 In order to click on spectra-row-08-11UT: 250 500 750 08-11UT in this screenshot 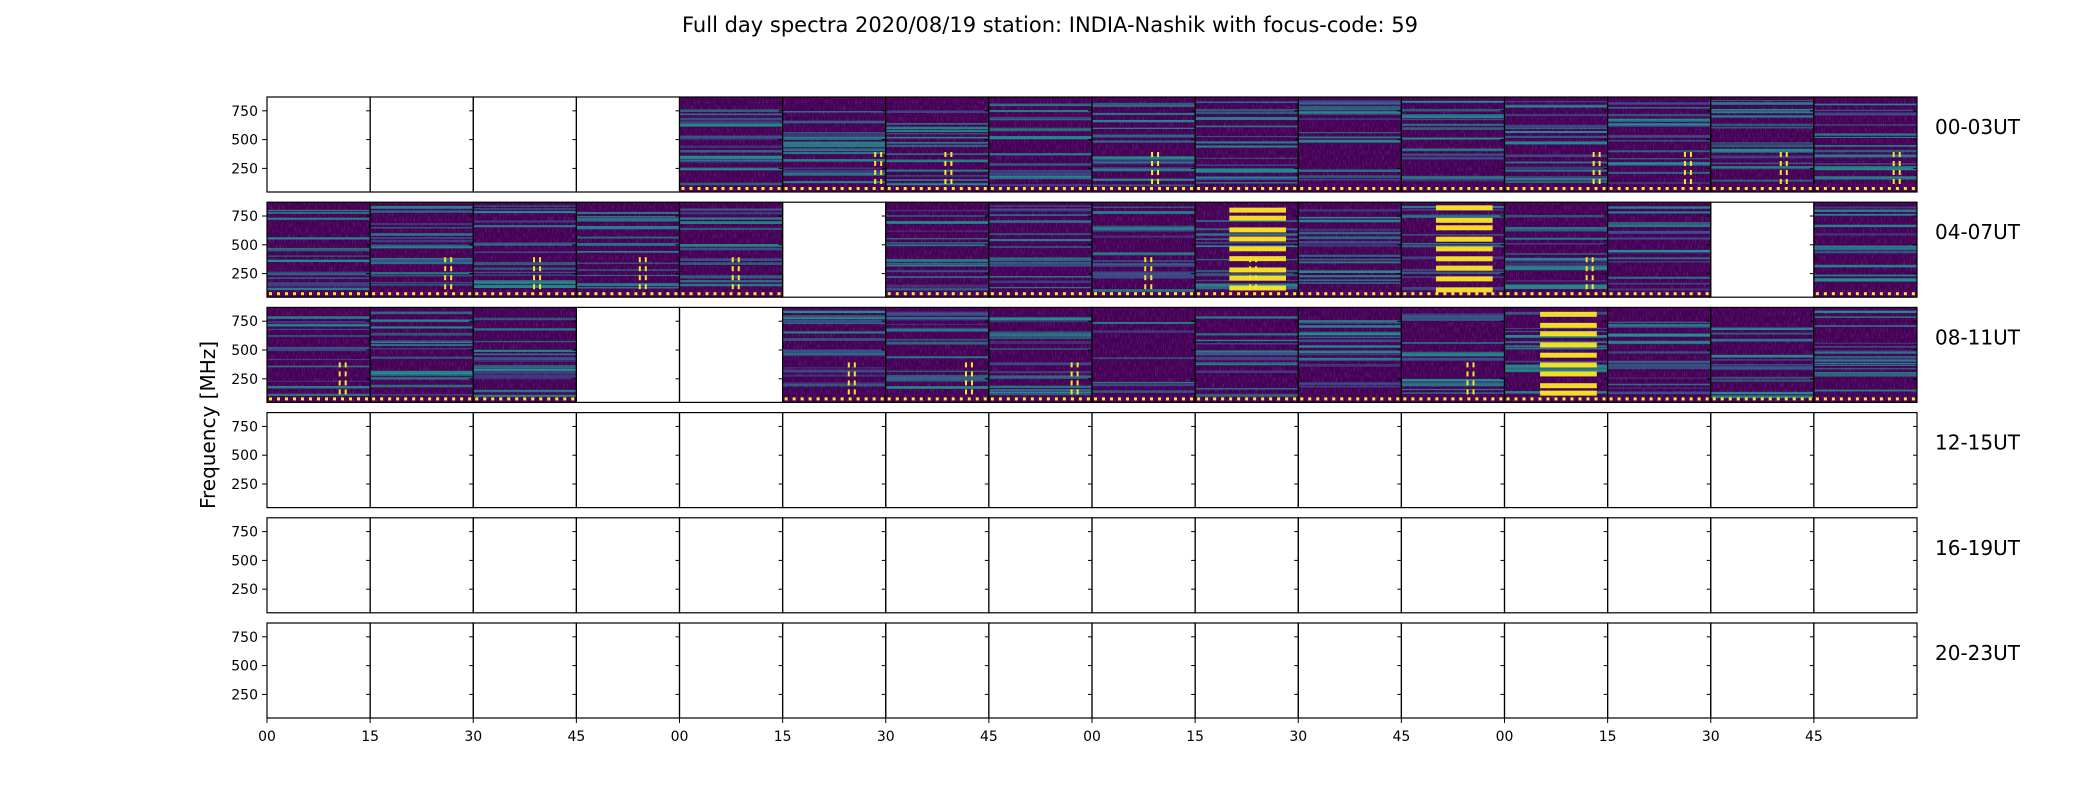, I will do `click(1126, 354)`.